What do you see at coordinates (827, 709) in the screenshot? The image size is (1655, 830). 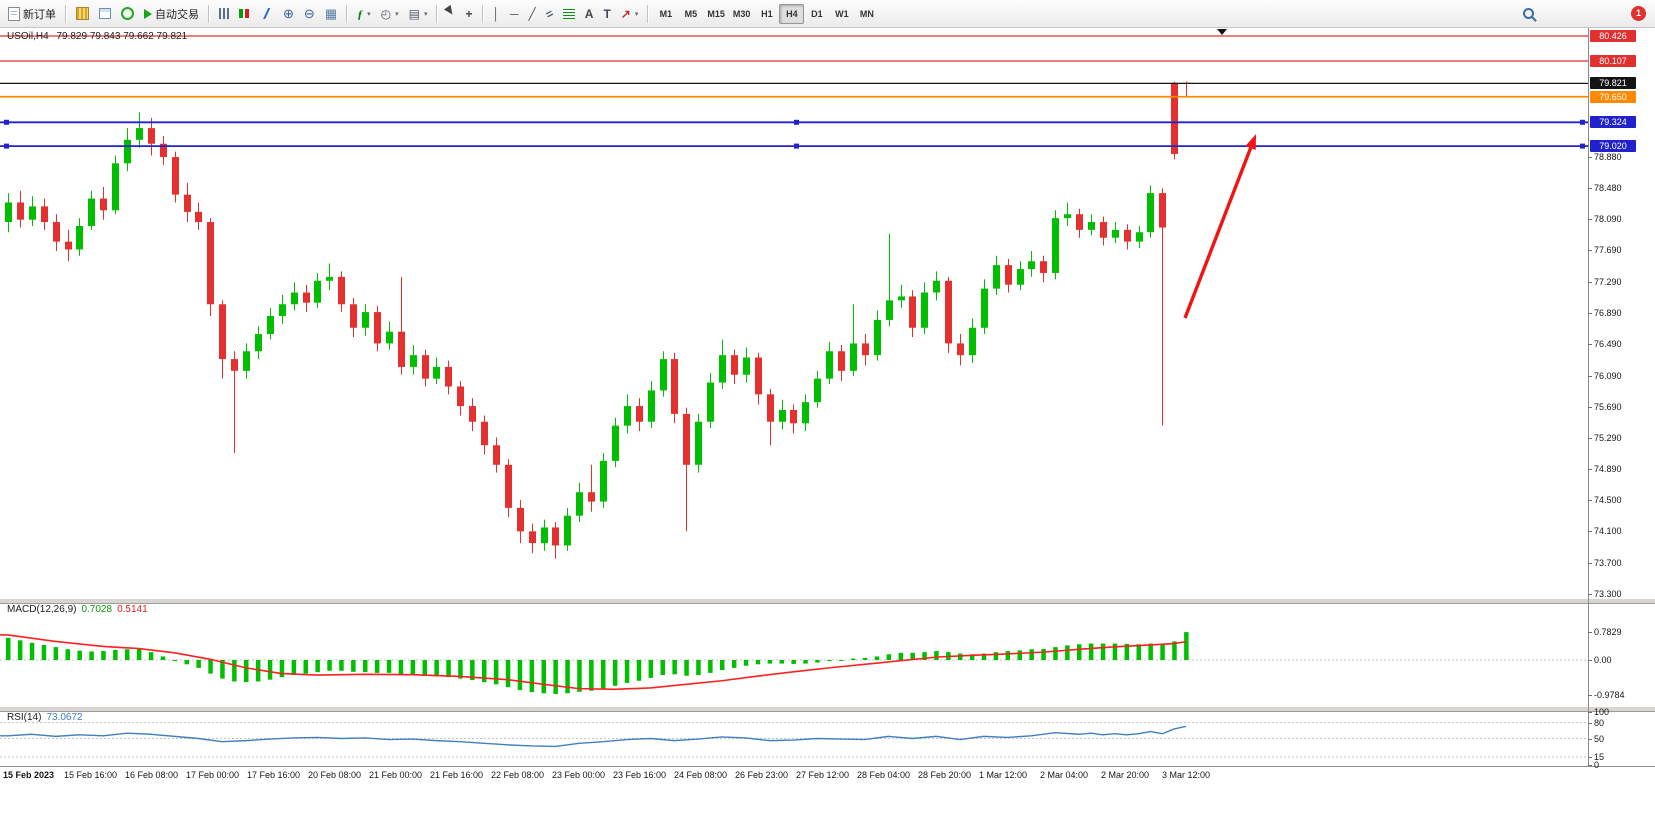 I see `pane-separator-macd-rsi` at bounding box center [827, 709].